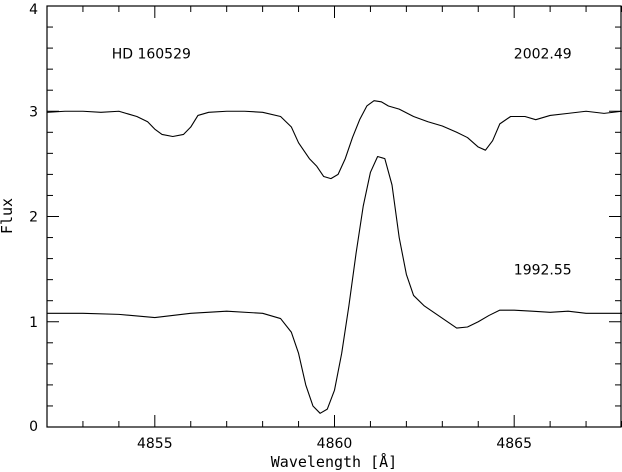 The image size is (622, 472). What do you see at coordinates (33, 112) in the screenshot?
I see `y-tick-label: 3` at bounding box center [33, 112].